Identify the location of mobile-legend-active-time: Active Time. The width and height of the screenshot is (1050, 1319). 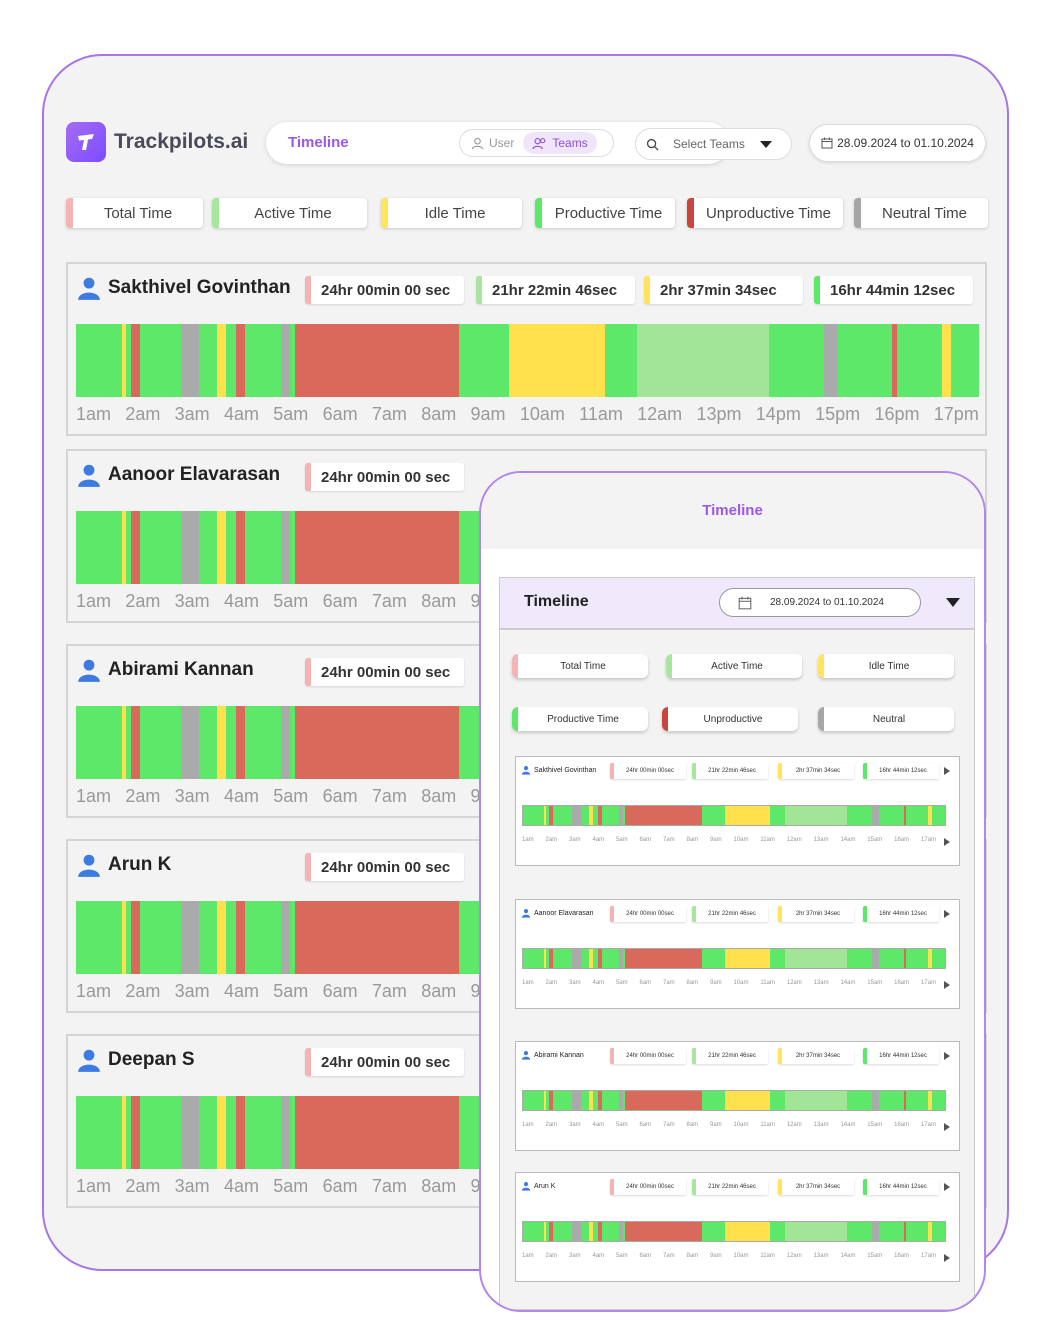
(734, 666).